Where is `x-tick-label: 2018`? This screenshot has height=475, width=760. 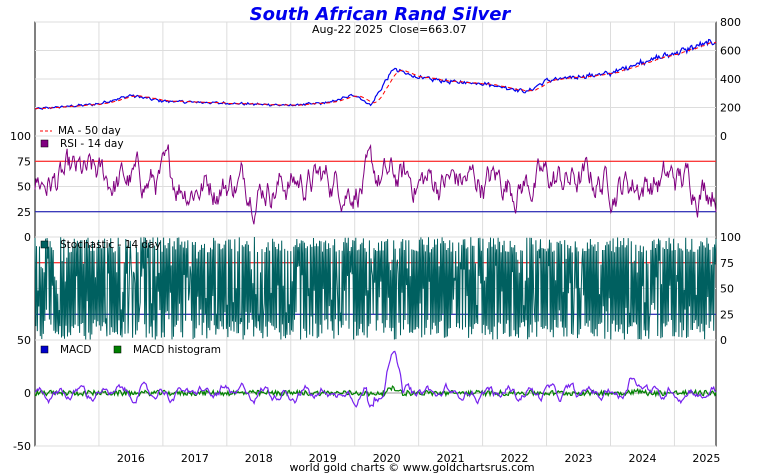 x-tick-label: 2018 is located at coordinates (259, 458).